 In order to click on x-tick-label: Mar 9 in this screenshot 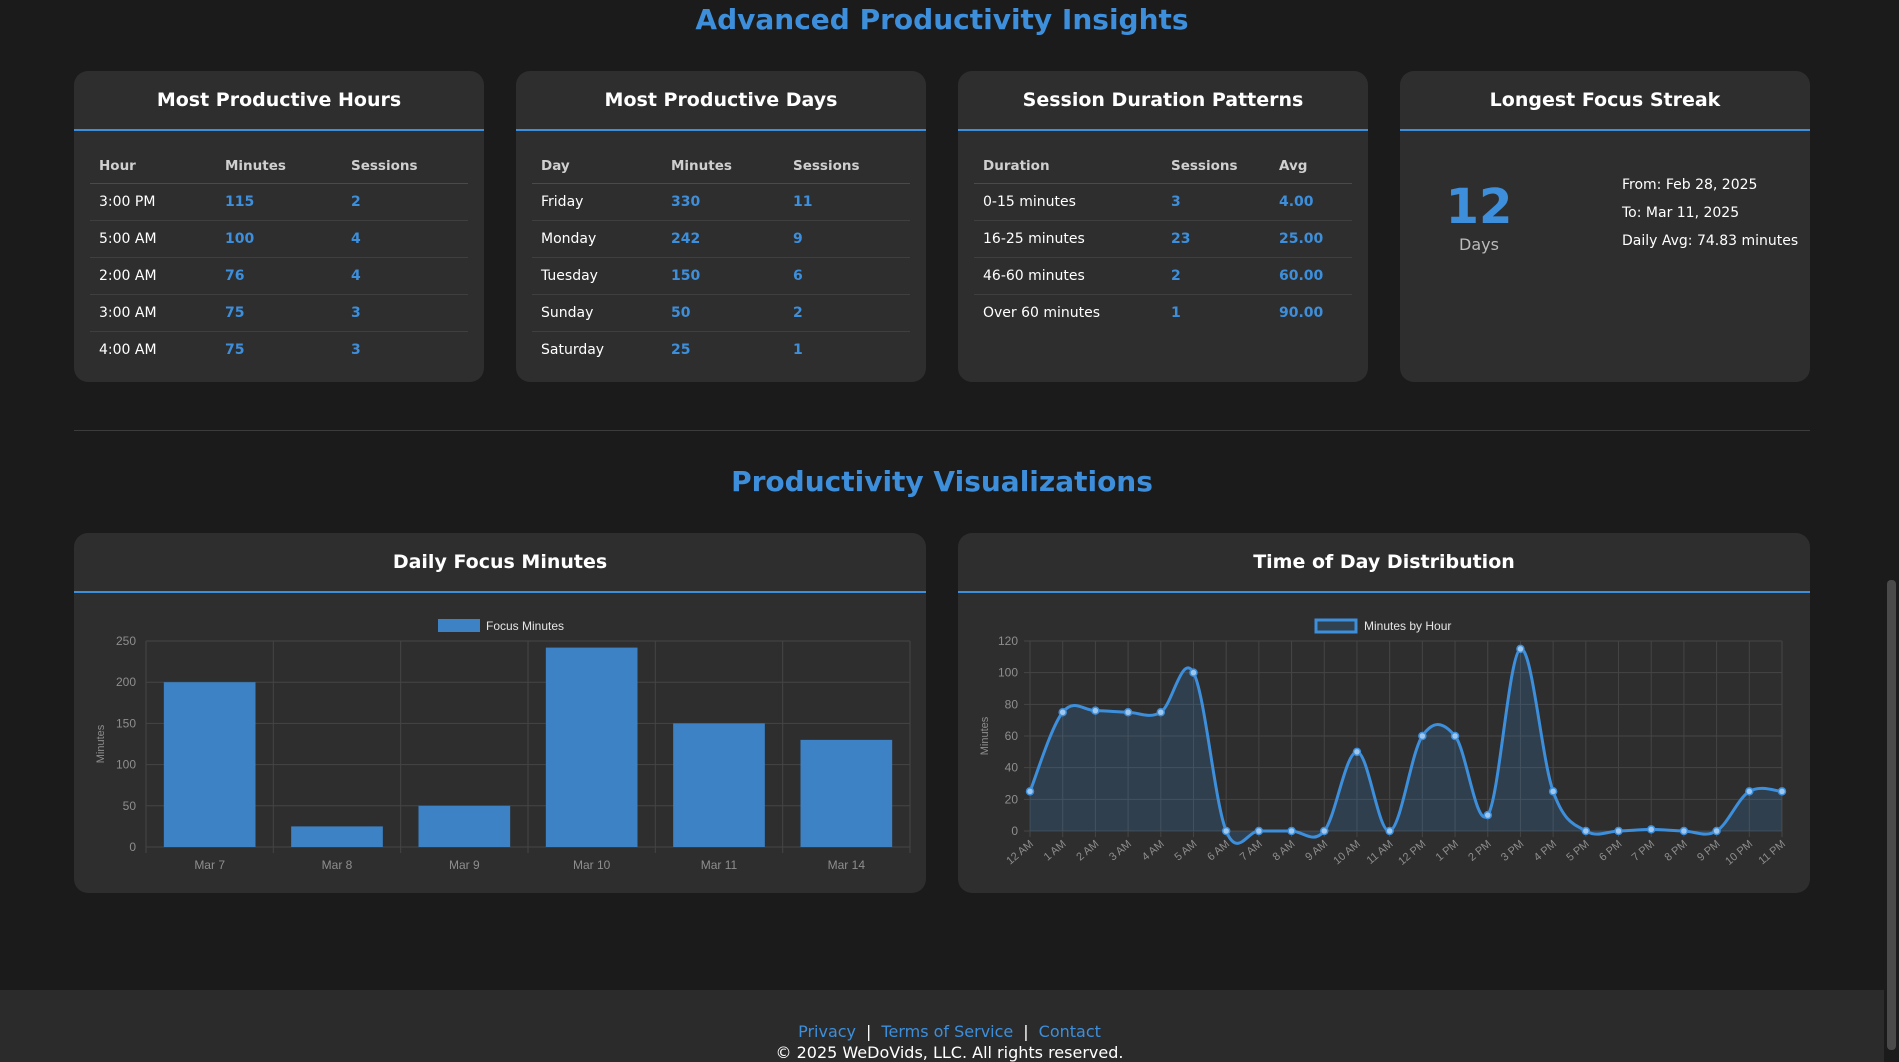, I will do `click(464, 865)`.